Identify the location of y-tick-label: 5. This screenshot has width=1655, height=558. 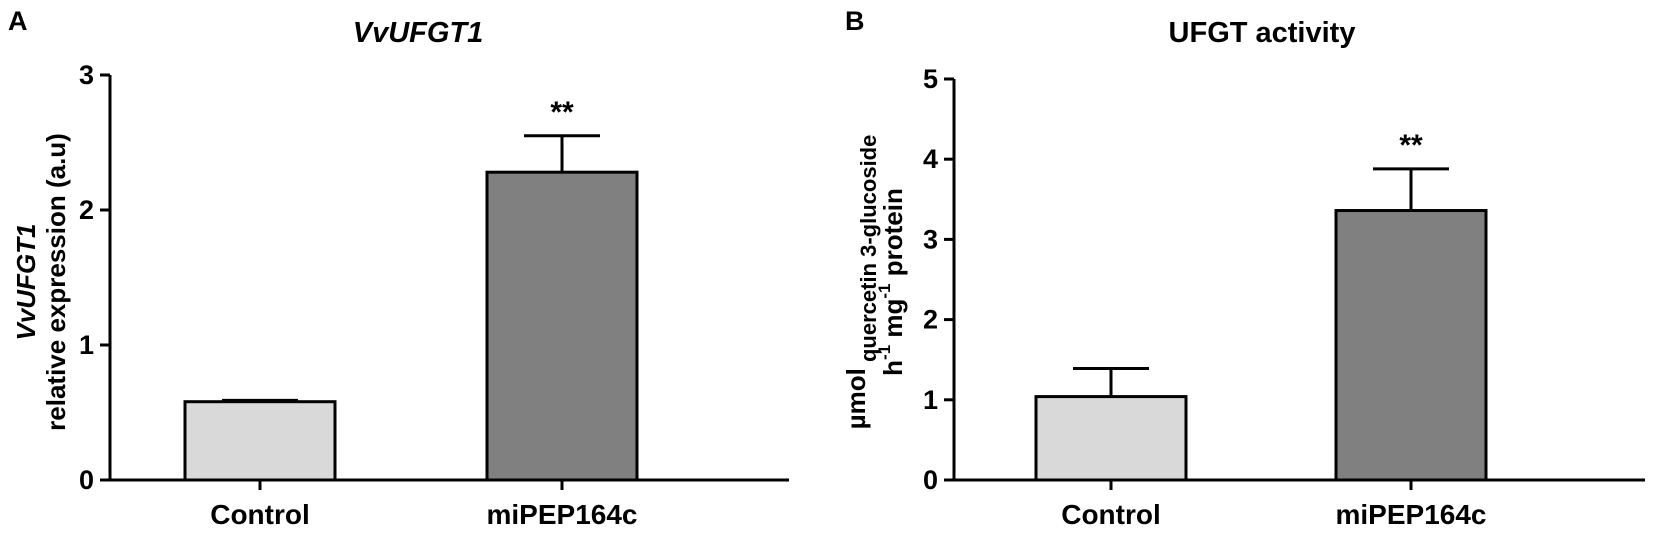
(930, 79).